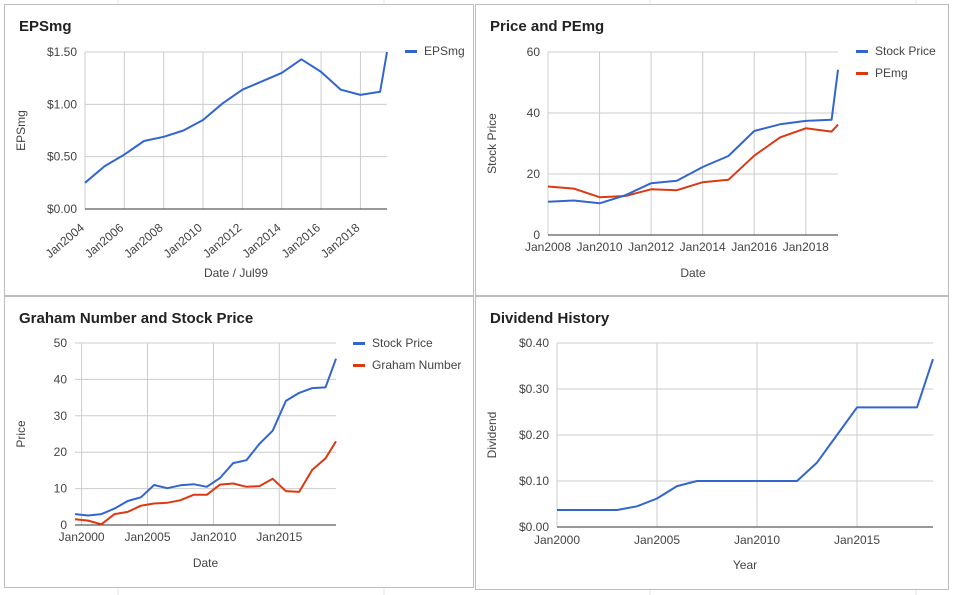  Describe the element at coordinates (21, 130) in the screenshot. I see `y-axis-title: EPSmg` at that location.